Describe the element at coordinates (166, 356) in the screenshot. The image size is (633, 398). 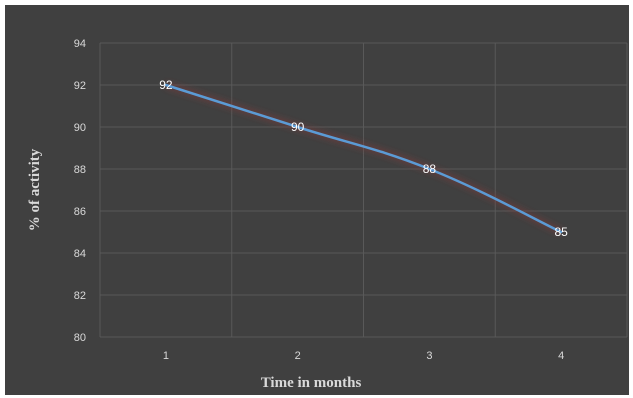
I see `x-tick-label-0: 1` at that location.